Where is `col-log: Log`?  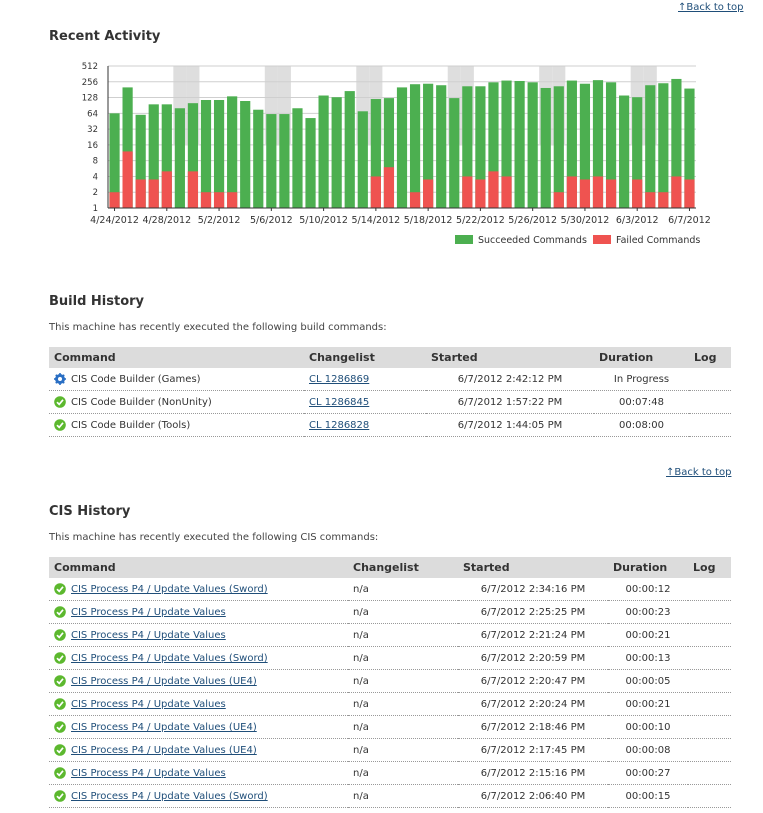 col-log: Log is located at coordinates (710, 357).